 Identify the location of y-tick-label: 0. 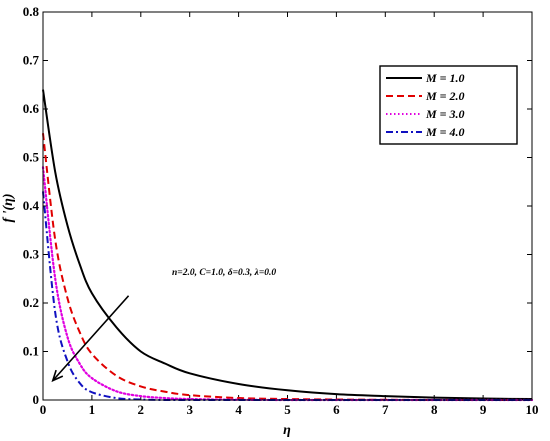
(36, 399).